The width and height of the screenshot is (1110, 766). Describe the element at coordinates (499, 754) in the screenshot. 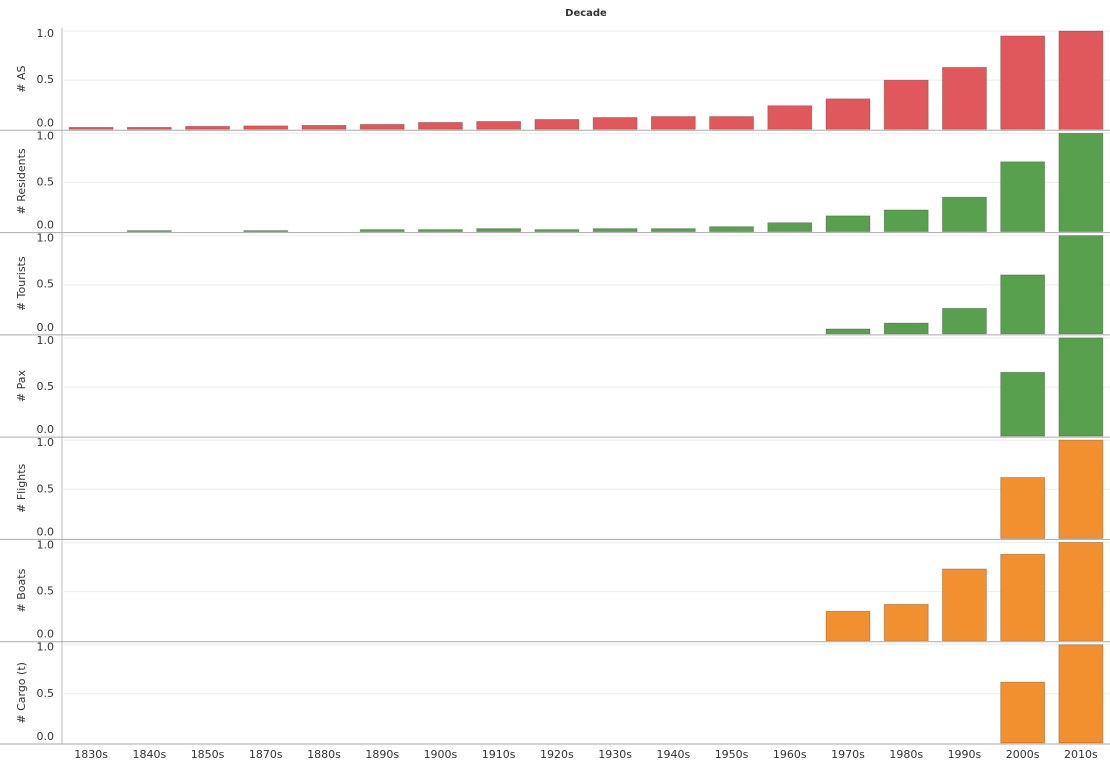

I see `x-tick-label: 1910s` at that location.